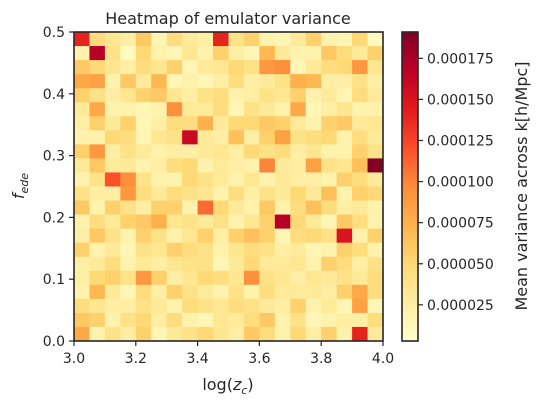  I want to click on chart-title: Heatmap of emulator variance, so click(228, 18).